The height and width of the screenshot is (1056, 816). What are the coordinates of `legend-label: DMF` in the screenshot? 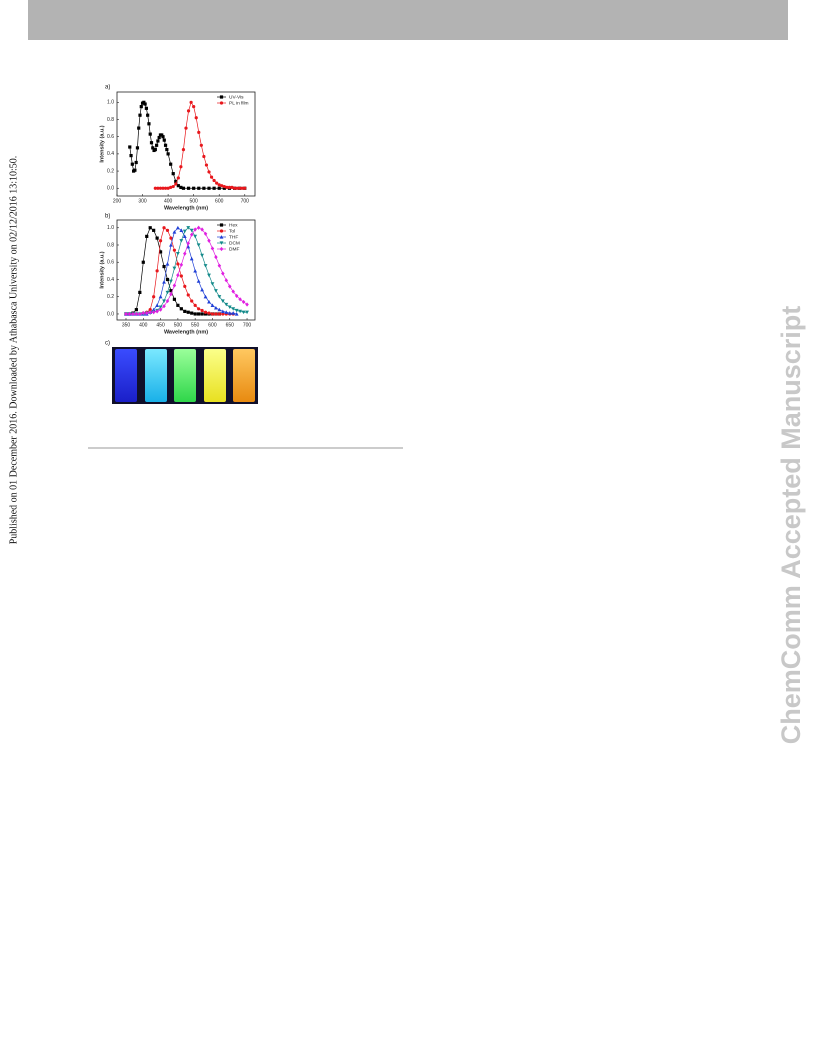 It's located at (234, 249).